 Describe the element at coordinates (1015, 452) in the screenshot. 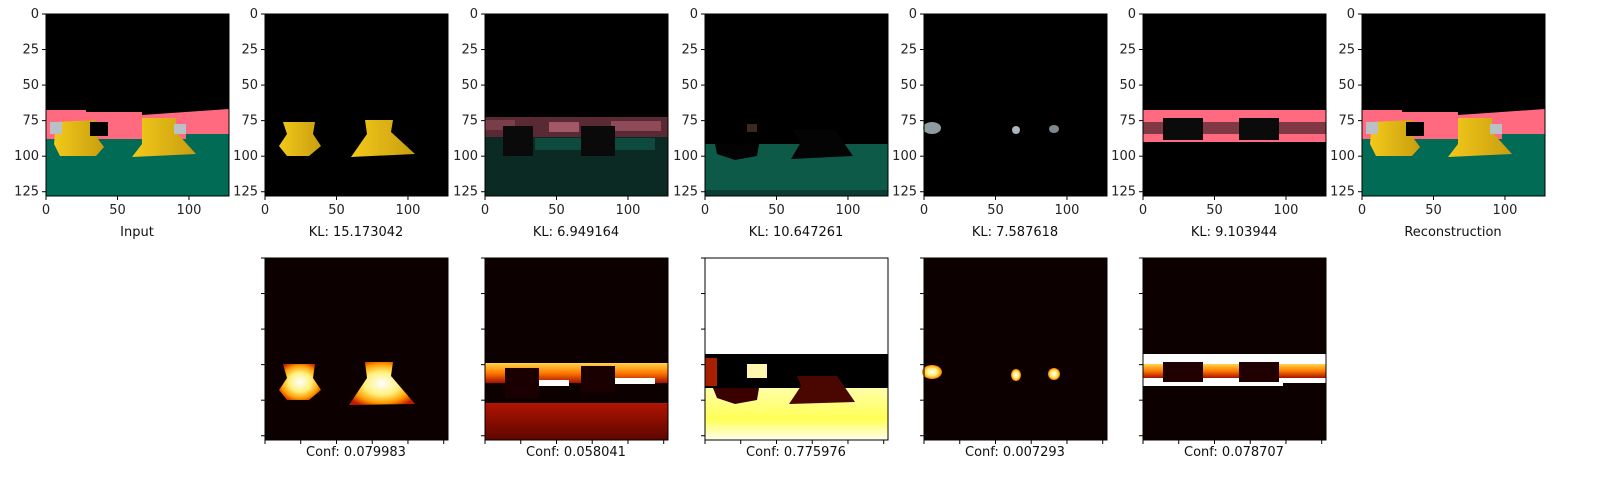

I see `caption-conf-4: Conf: 0.007293` at that location.